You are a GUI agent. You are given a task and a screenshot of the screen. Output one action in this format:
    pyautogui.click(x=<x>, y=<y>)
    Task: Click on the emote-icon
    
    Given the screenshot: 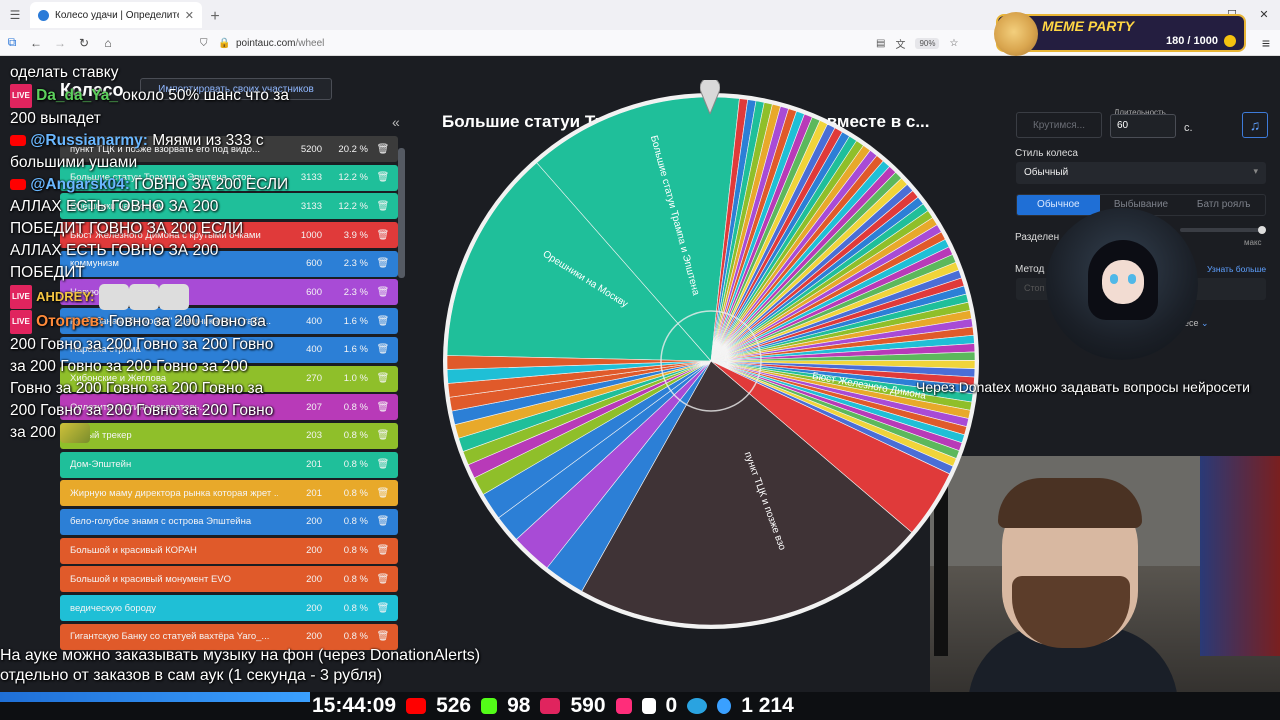 What is the action you would take?
    pyautogui.click(x=113, y=297)
    